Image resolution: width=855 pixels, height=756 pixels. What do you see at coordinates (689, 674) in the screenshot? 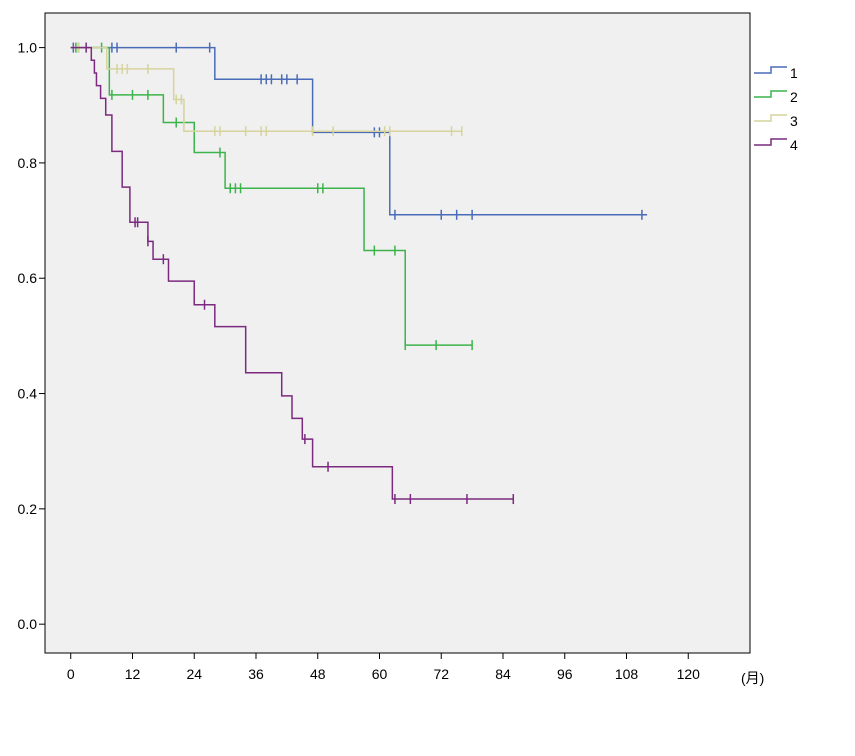
I see `x-tick-label: 120` at bounding box center [689, 674].